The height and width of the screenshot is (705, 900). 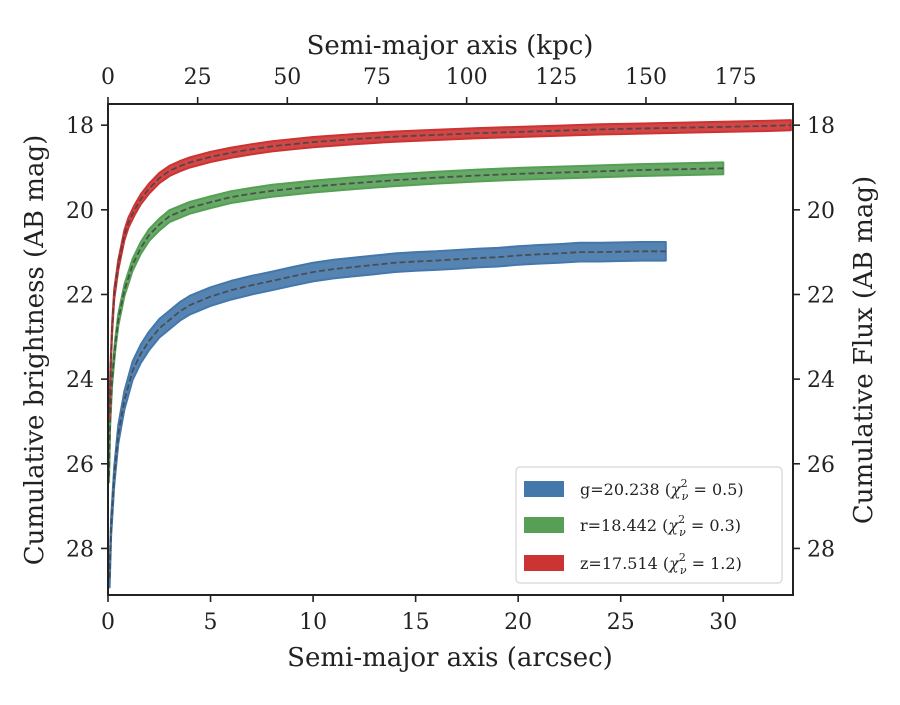 What do you see at coordinates (80, 211) in the screenshot?
I see `y-tick-label: 20` at bounding box center [80, 211].